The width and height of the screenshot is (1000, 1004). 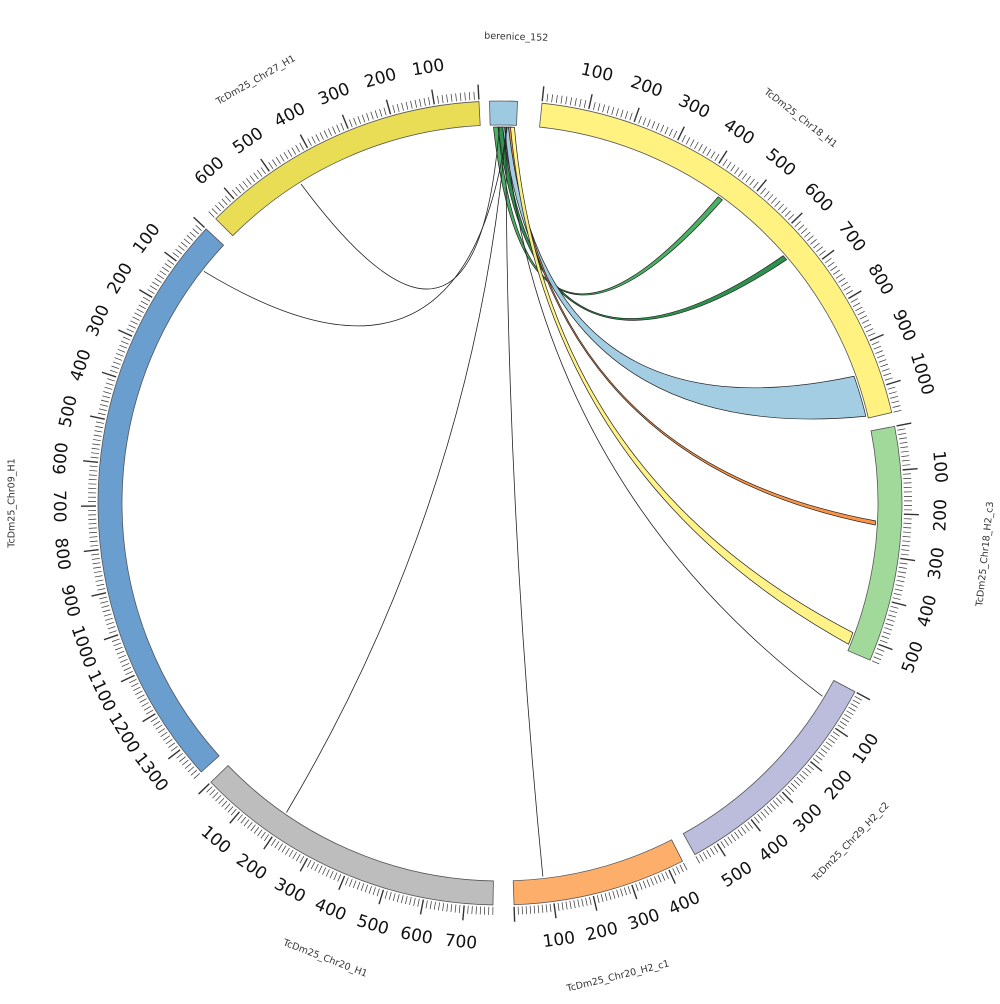 I want to click on tick-label: 300, so click(x=290, y=890).